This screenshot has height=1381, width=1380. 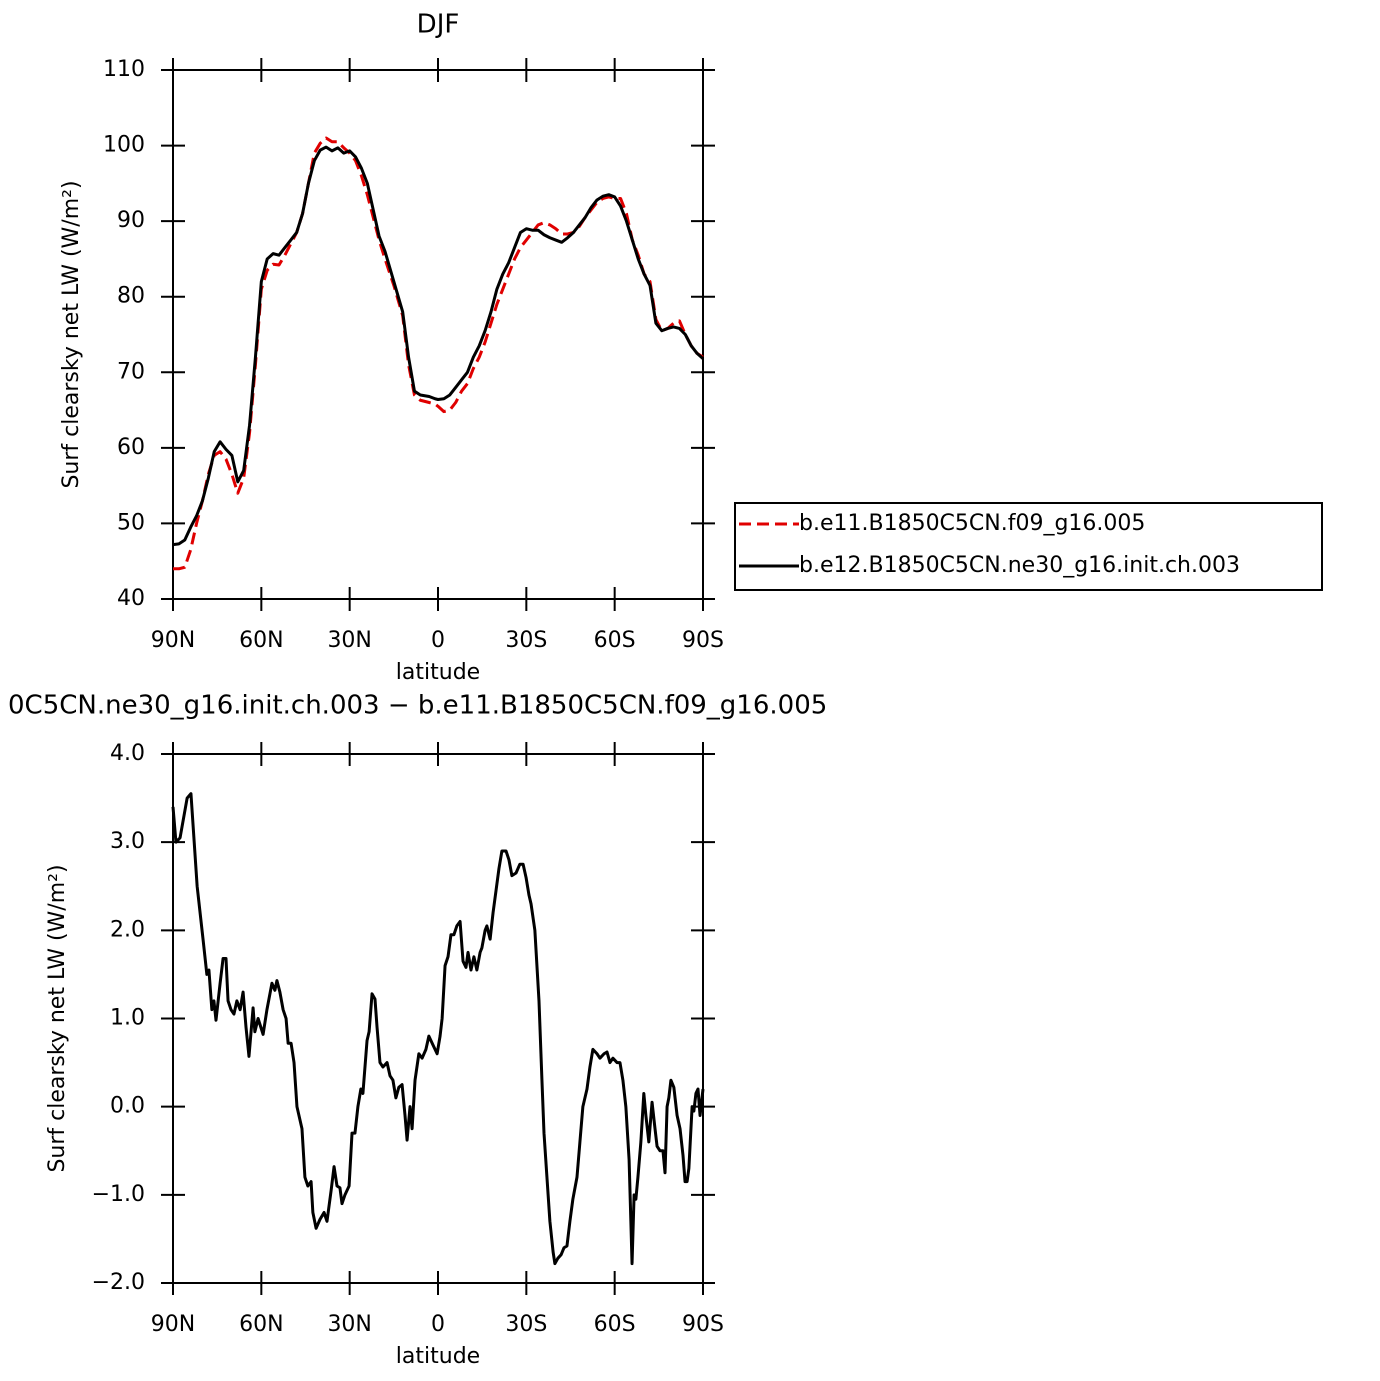 I want to click on y-tick-label: −2.0, so click(x=118, y=1282).